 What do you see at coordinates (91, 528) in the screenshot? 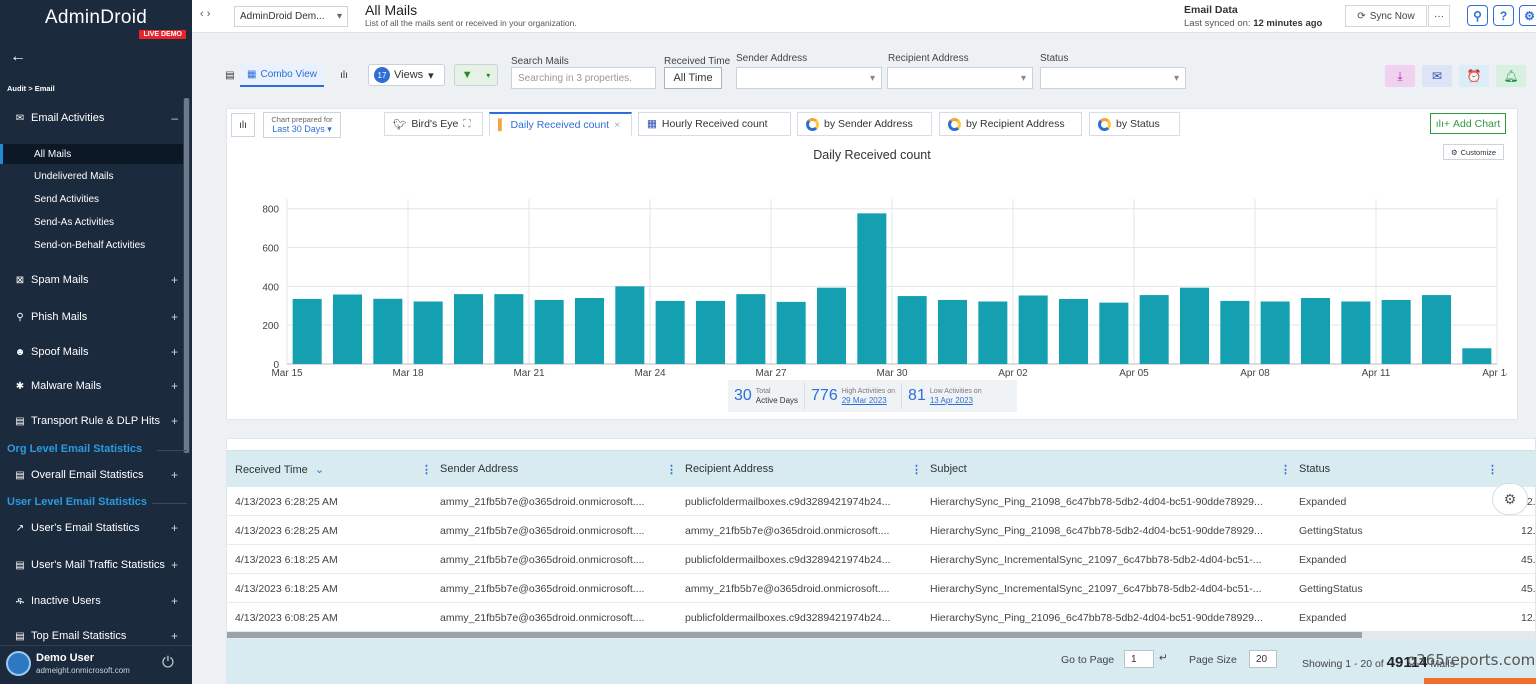
I see `menu-users-email-statistics: ↗ User's Email Statistics +` at bounding box center [91, 528].